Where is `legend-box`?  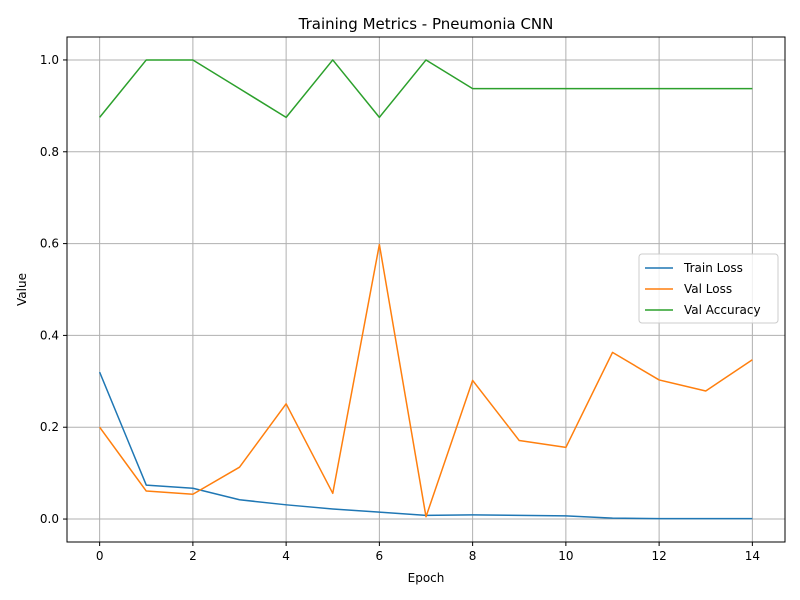 legend-box is located at coordinates (708, 288).